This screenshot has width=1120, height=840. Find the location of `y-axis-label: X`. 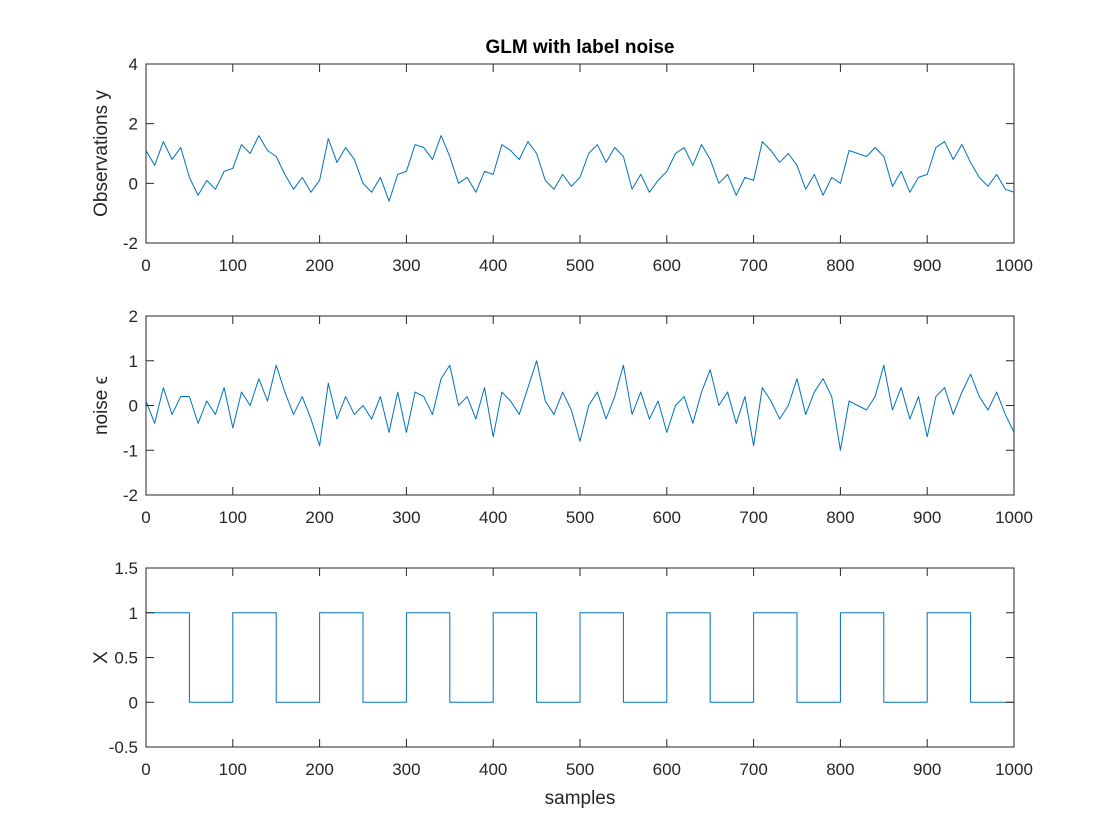

y-axis-label: X is located at coordinates (101, 657).